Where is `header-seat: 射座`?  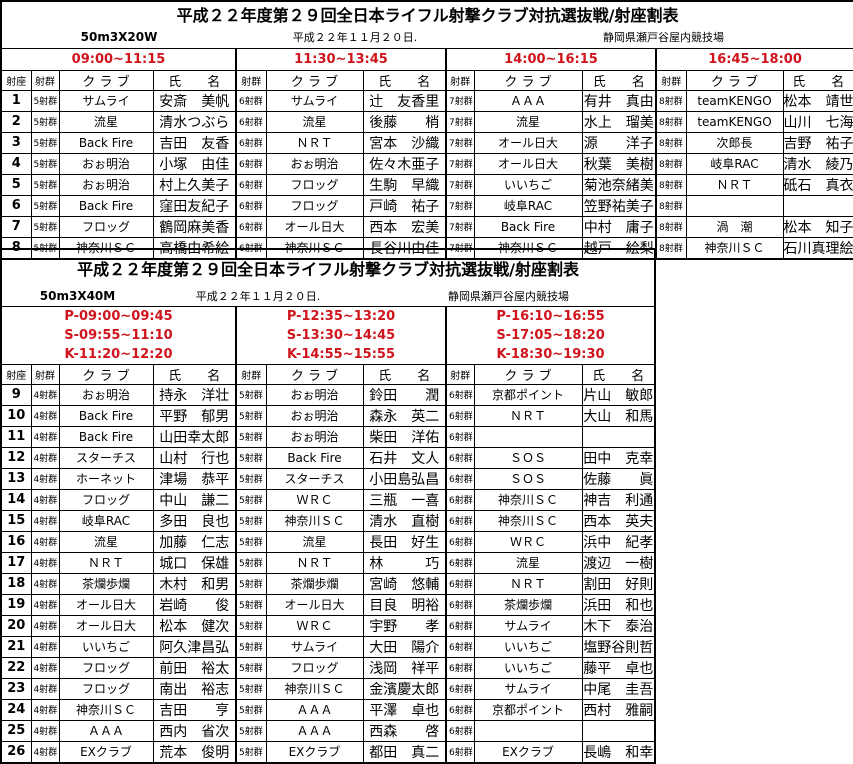
header-seat: 射座 is located at coordinates (16, 80).